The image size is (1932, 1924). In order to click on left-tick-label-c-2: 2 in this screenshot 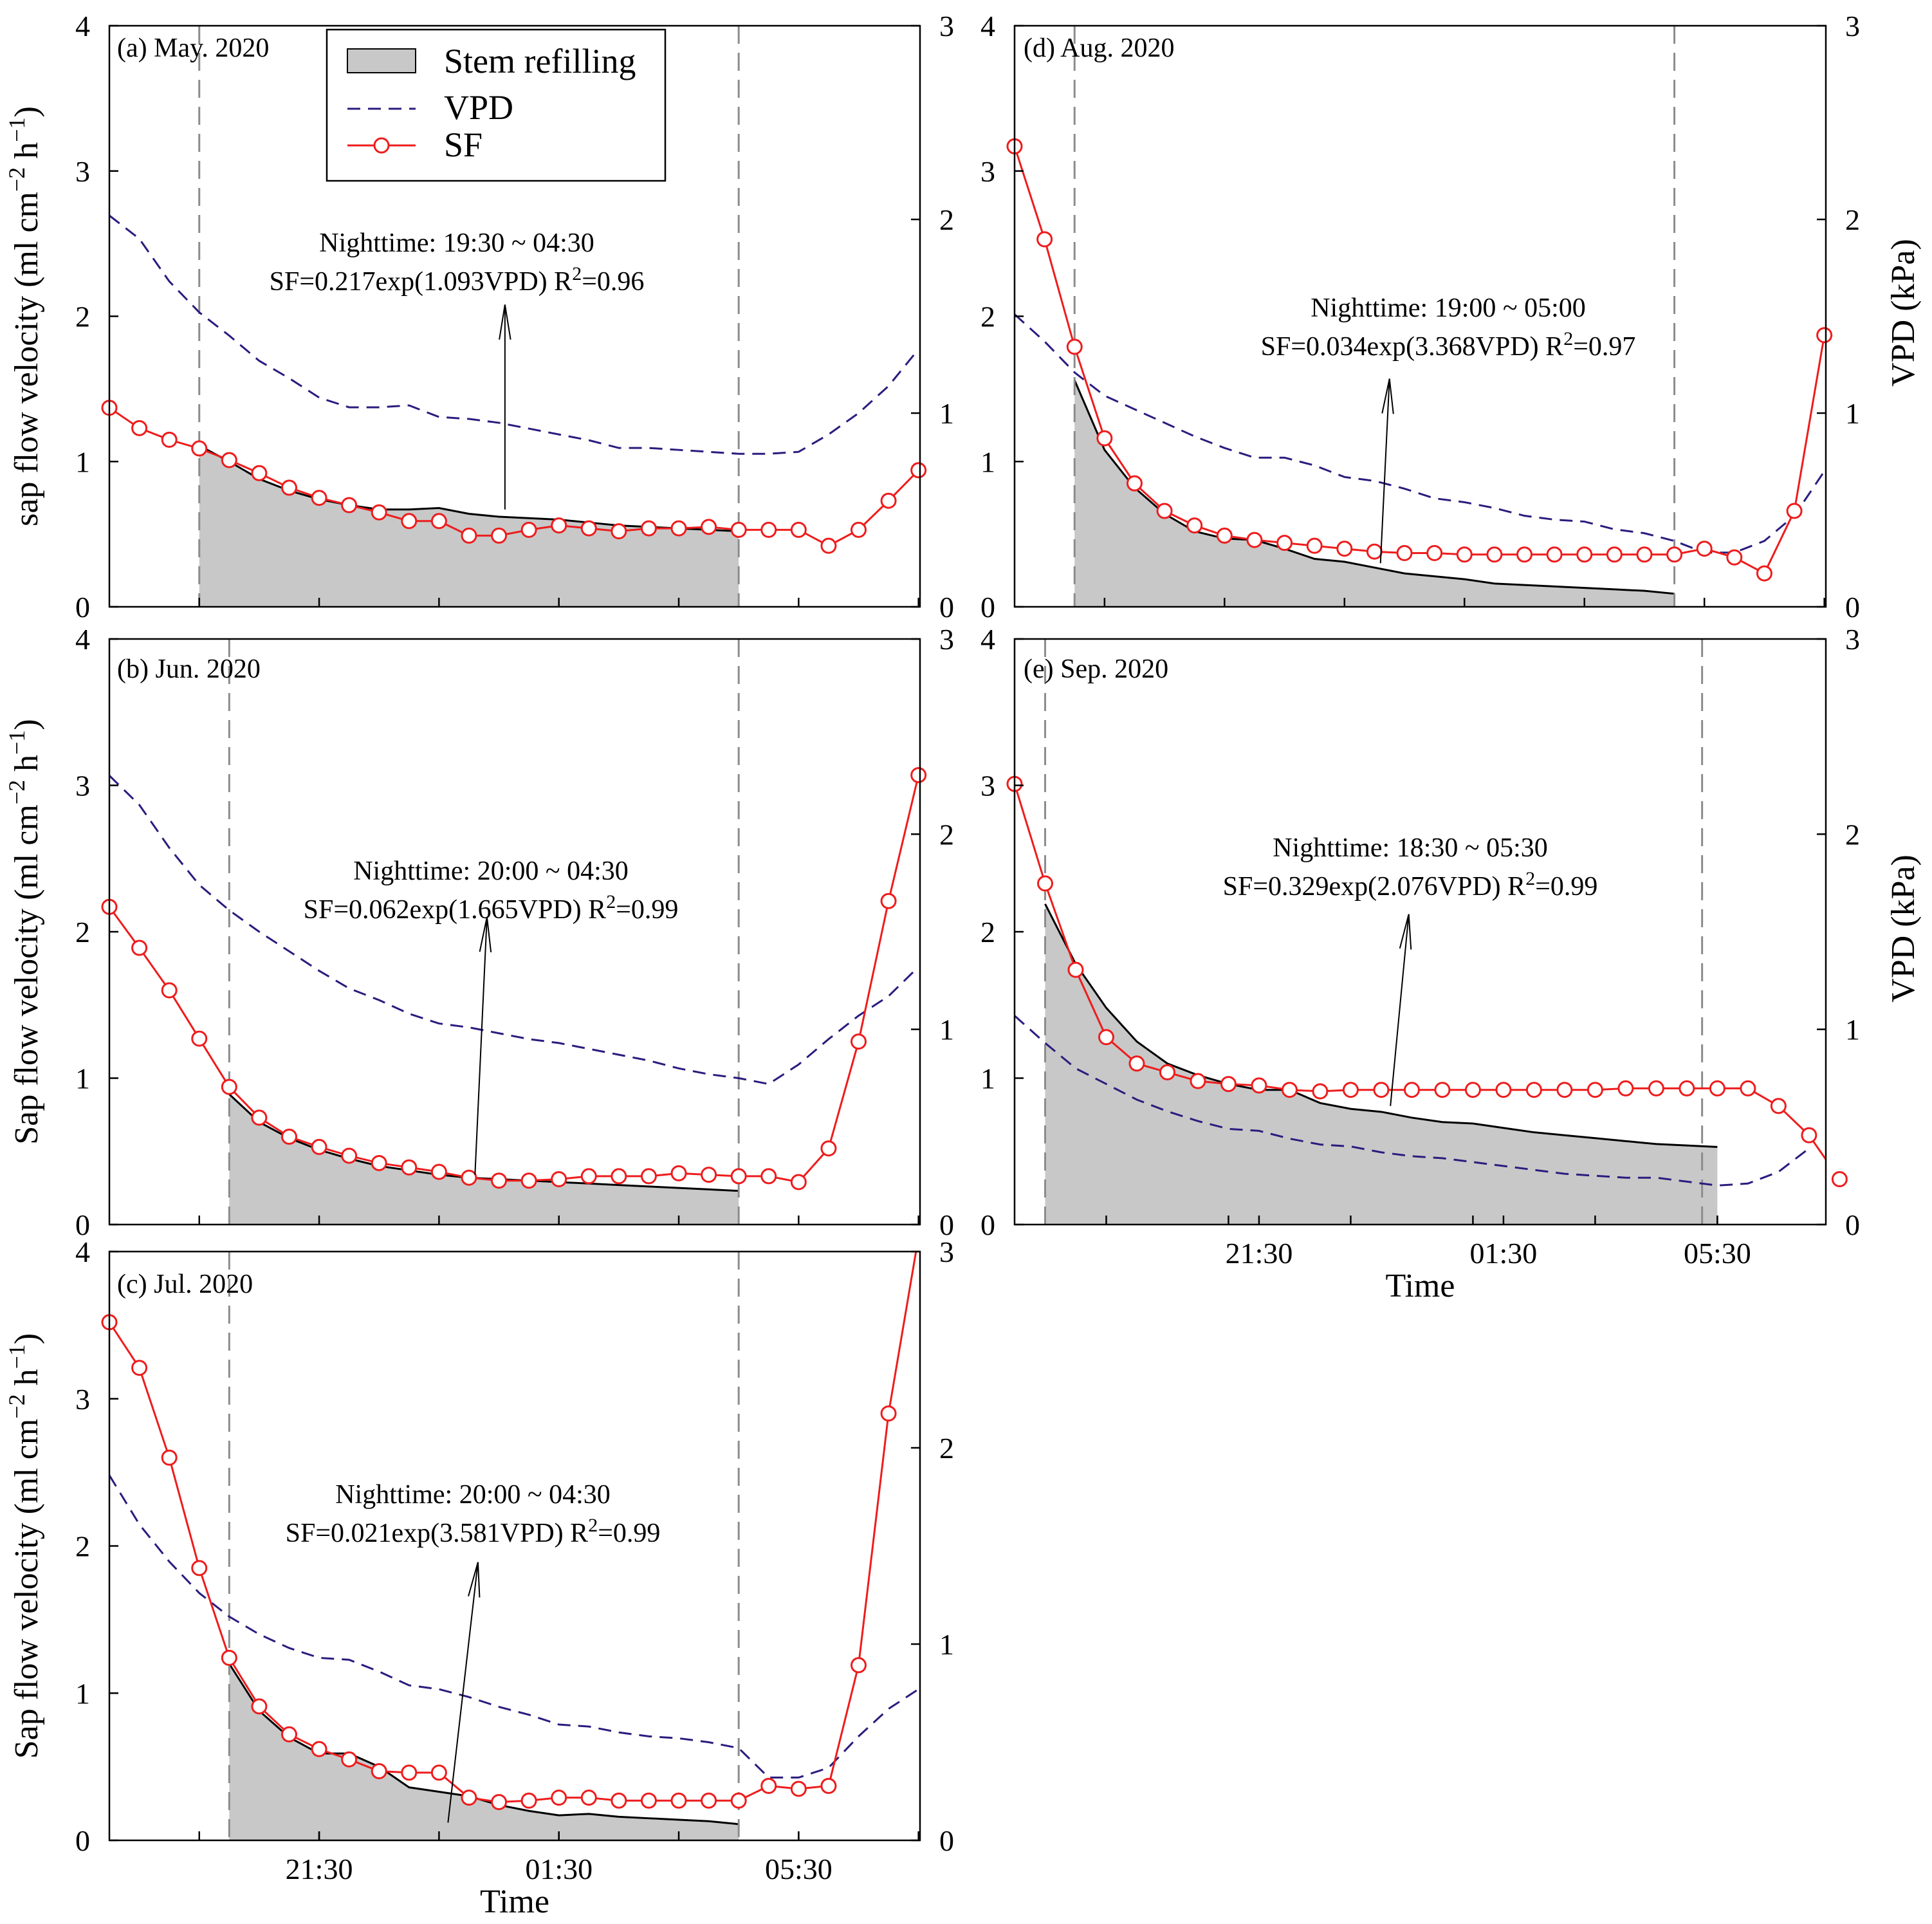, I will do `click(82, 1546)`.